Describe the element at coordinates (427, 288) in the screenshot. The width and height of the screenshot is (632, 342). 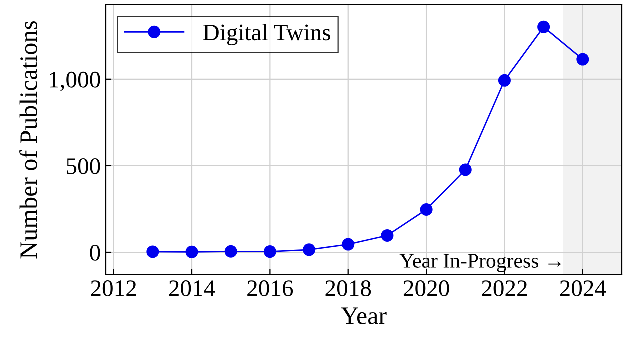
I see `x-tick-label: 2020` at that location.